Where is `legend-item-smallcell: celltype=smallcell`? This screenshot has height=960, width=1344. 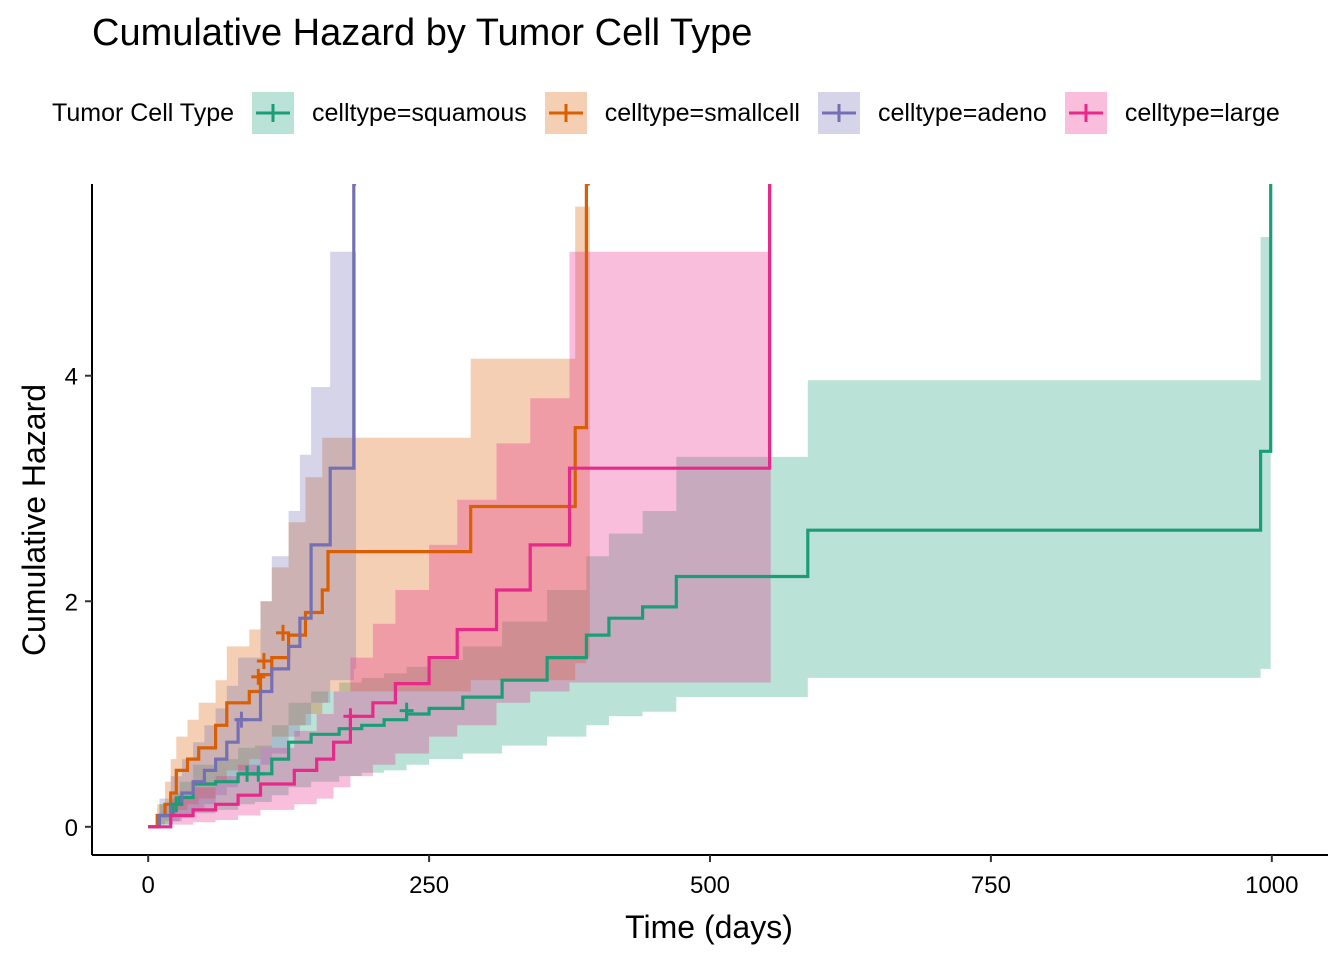
legend-item-smallcell: celltype=smallcell is located at coordinates (672, 113).